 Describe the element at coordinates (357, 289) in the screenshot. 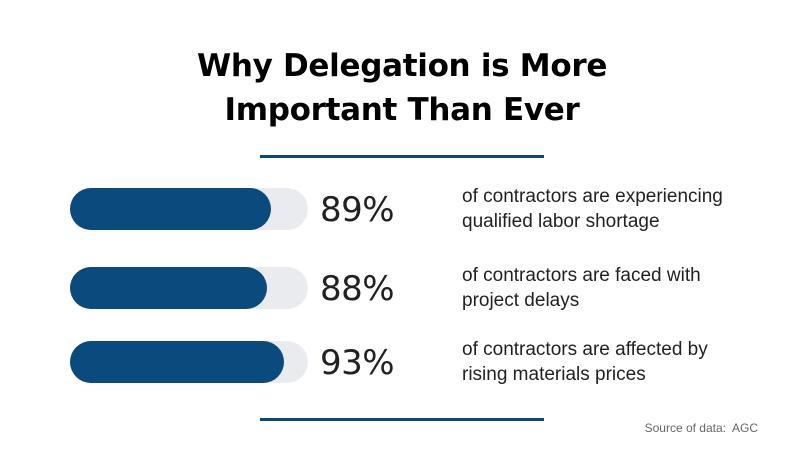

I see `percentage-value: 88%` at that location.